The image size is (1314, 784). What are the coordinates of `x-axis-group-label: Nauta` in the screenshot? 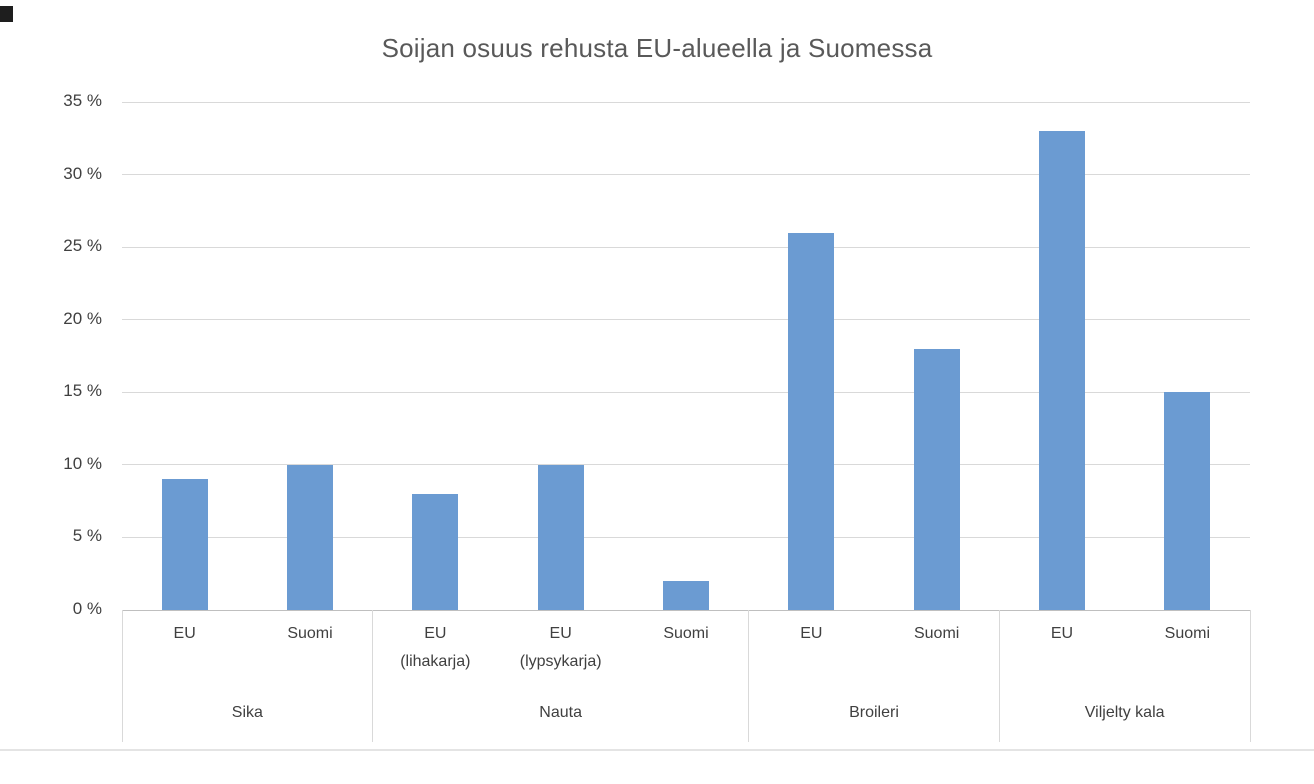 It's located at (560, 712).